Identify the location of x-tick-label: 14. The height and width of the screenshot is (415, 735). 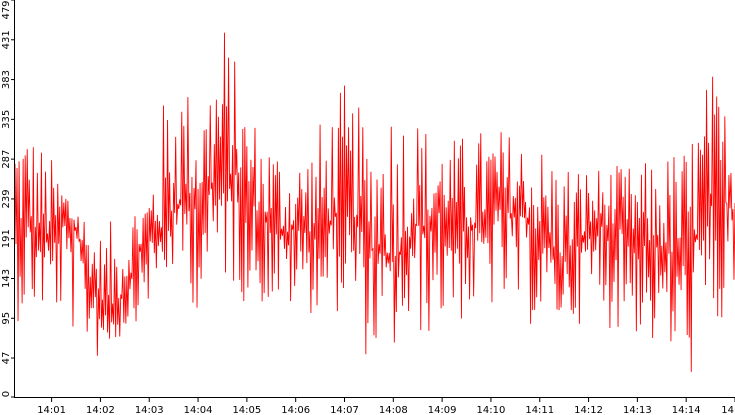
(727, 410).